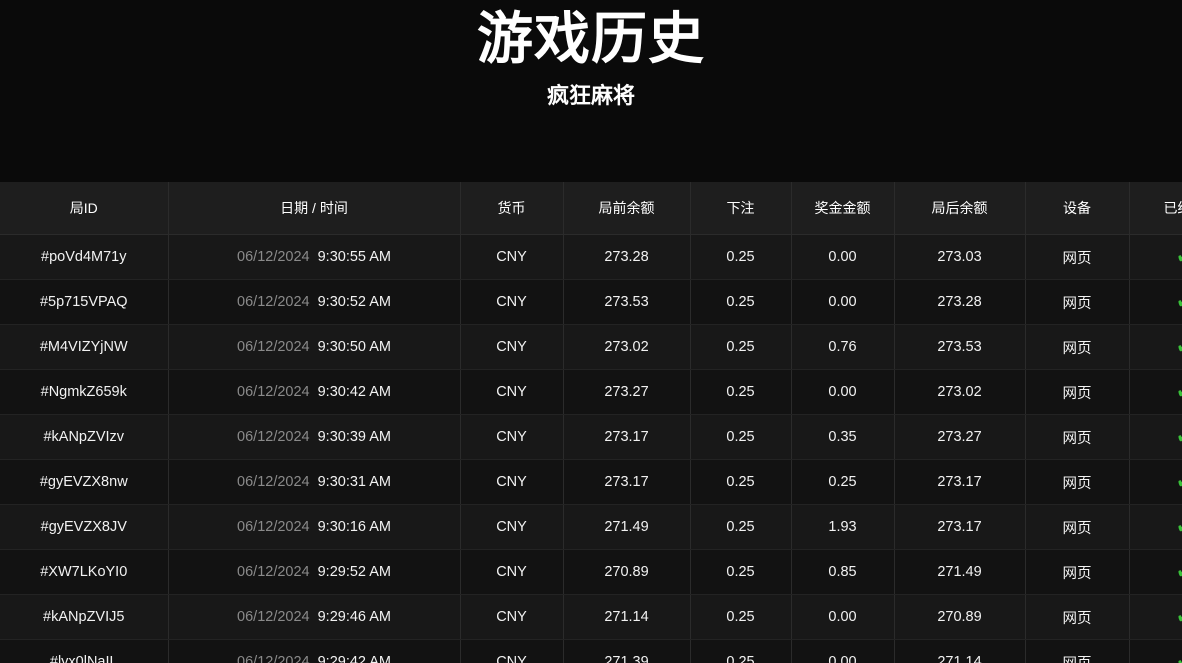 Image resolution: width=1182 pixels, height=663 pixels. Describe the element at coordinates (960, 651) in the screenshot. I see `cell-post-balance: 271.14` at that location.